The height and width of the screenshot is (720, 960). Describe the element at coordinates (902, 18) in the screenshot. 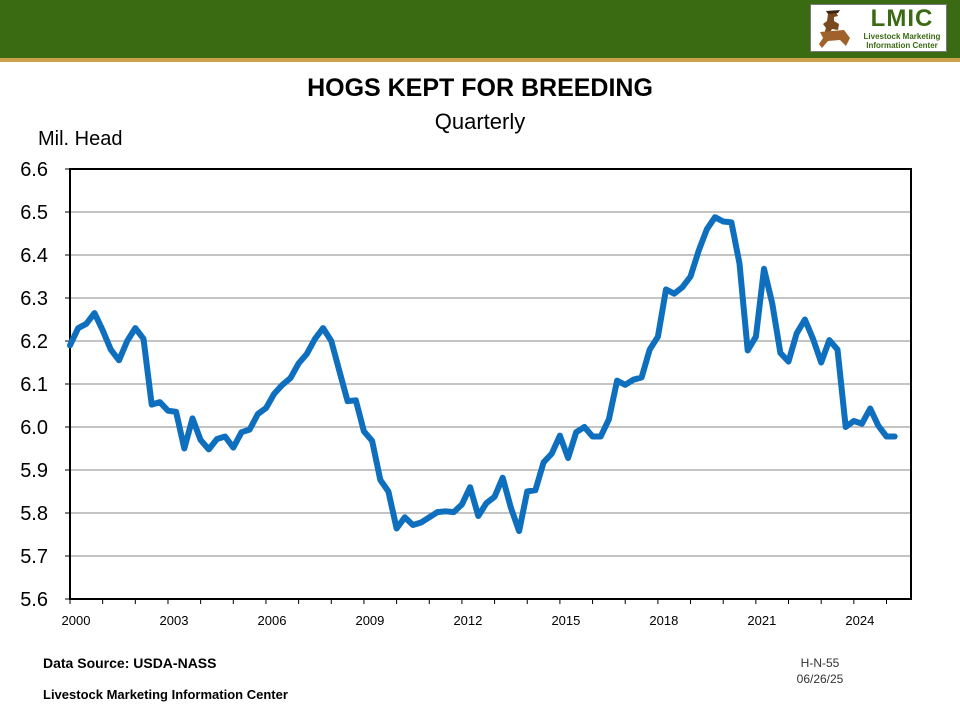

I see `logo-title: LMIC` at that location.